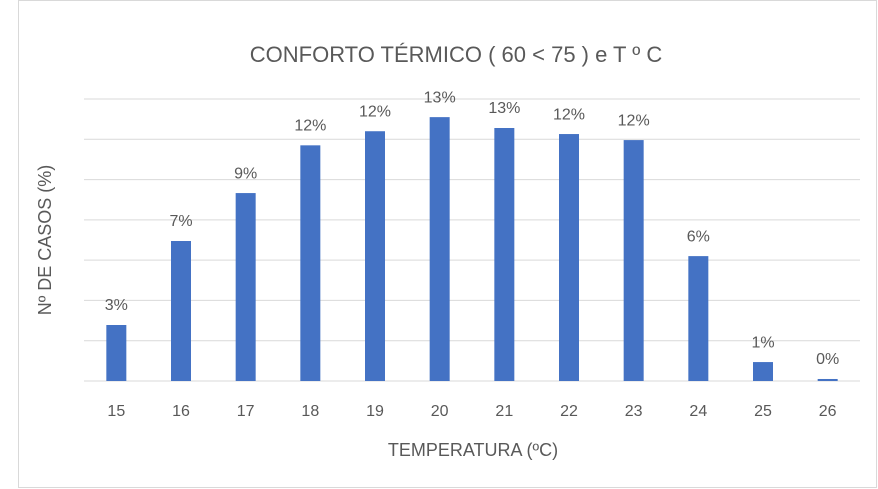 The height and width of the screenshot is (489, 878). What do you see at coordinates (569, 411) in the screenshot?
I see `x-tick-label: 22` at bounding box center [569, 411].